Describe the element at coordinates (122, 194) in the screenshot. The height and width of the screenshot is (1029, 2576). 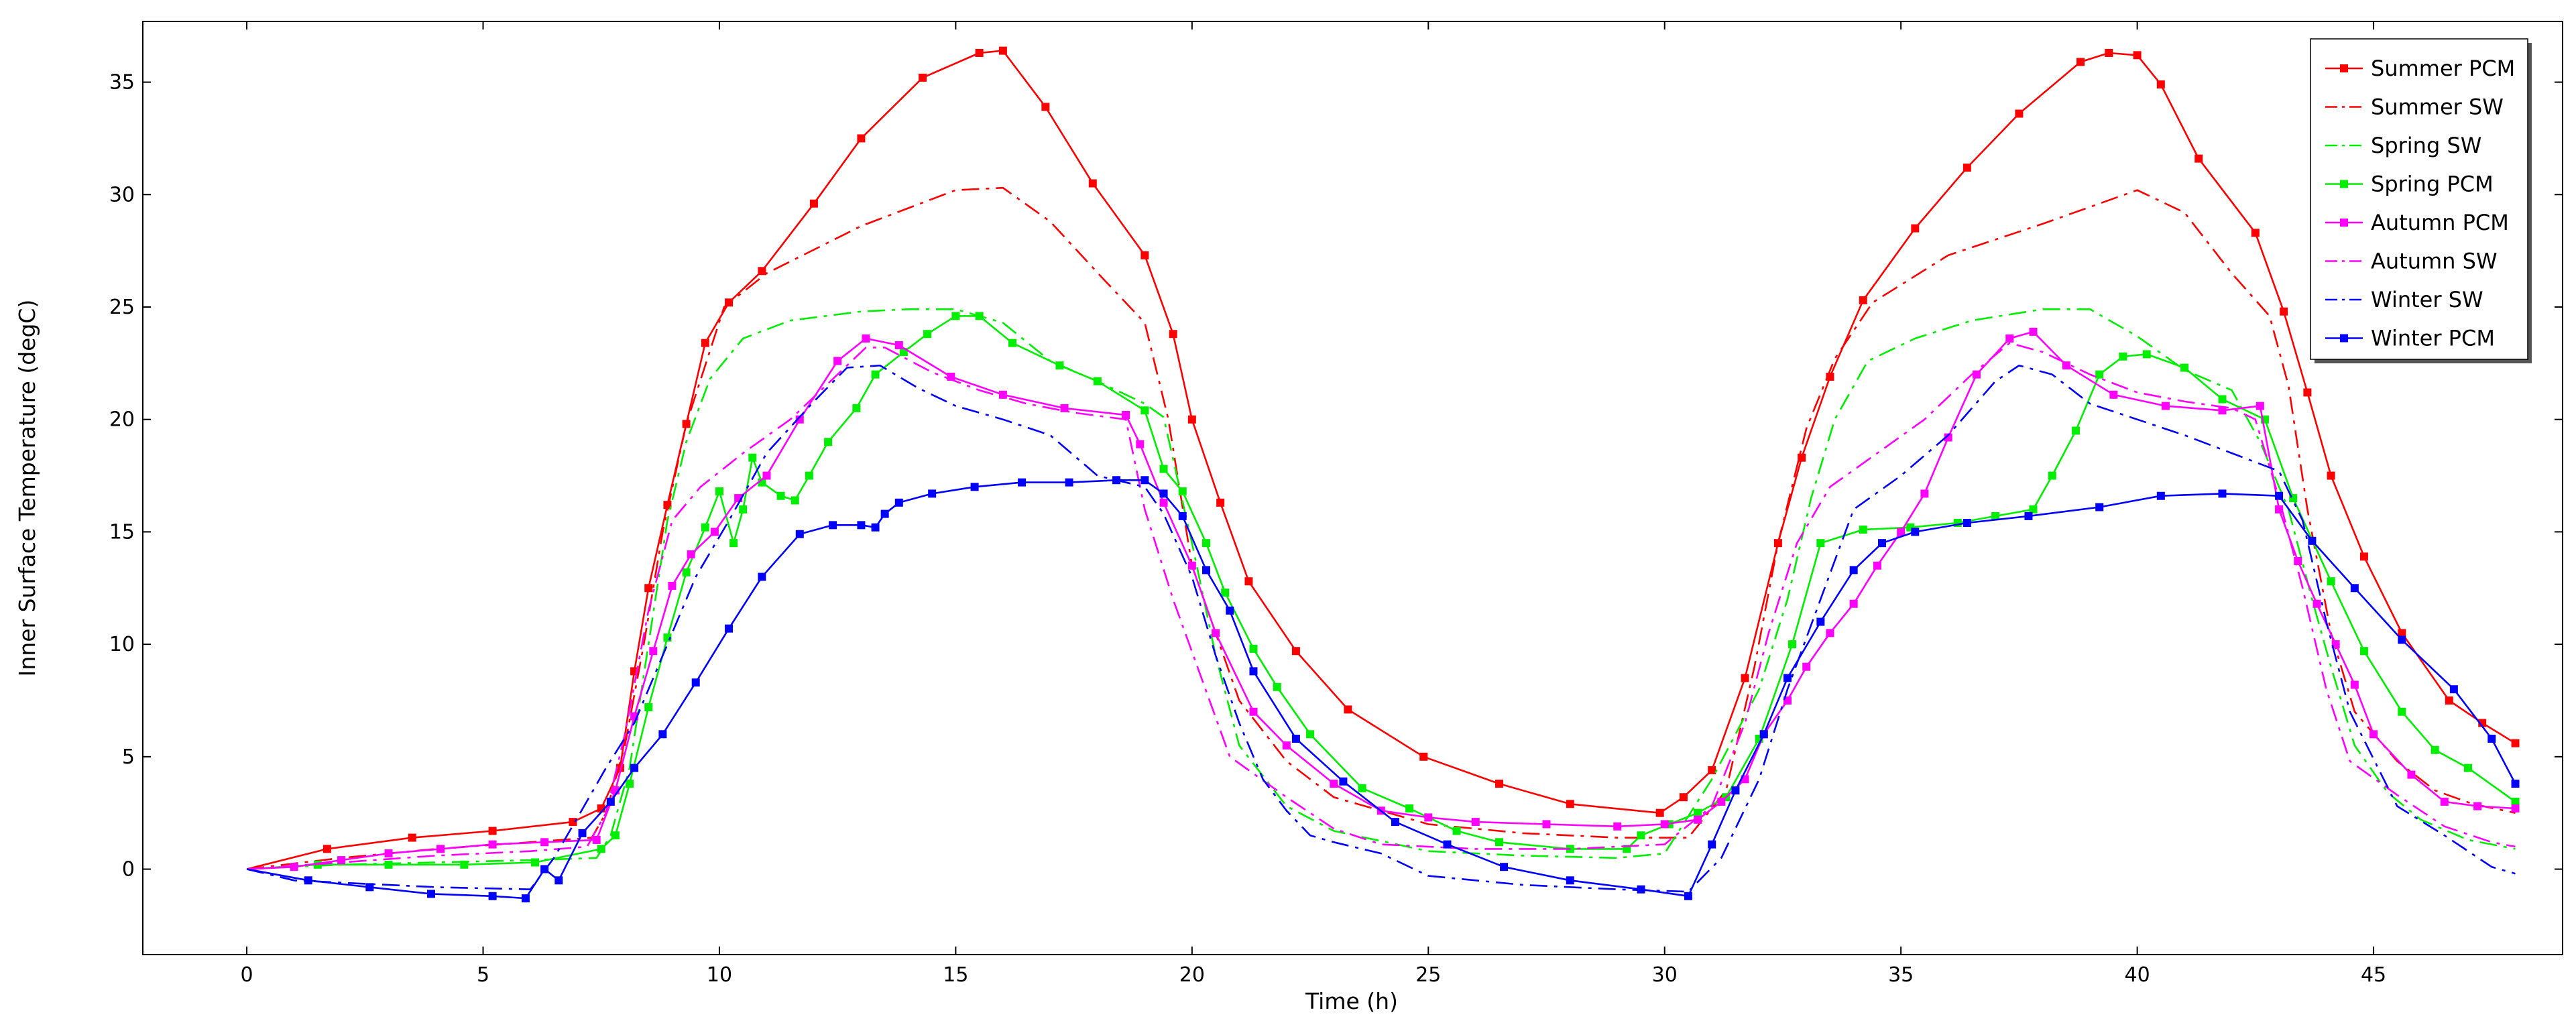
I see `y-tick-label: 30` at that location.